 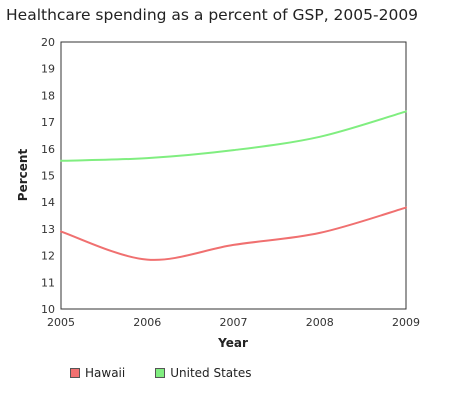 What do you see at coordinates (61, 322) in the screenshot?
I see `x-tick-label: 2005` at bounding box center [61, 322].